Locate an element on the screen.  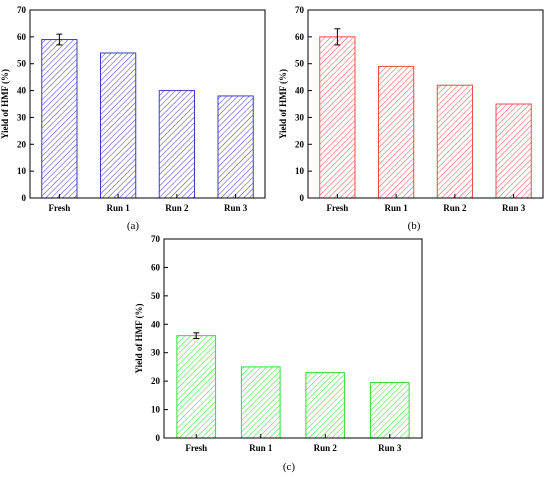
panel-label: (a) is located at coordinates (133, 226).